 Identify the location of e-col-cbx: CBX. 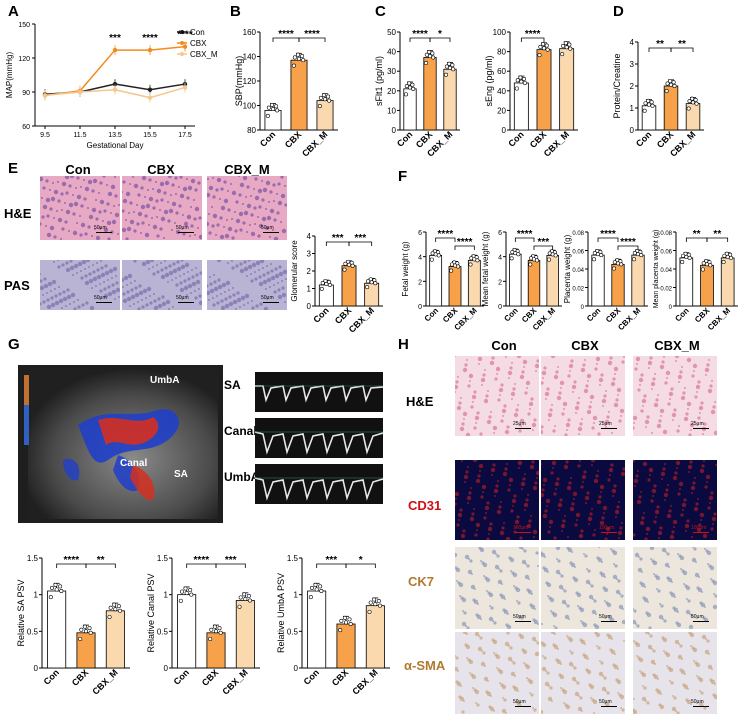
(161, 169).